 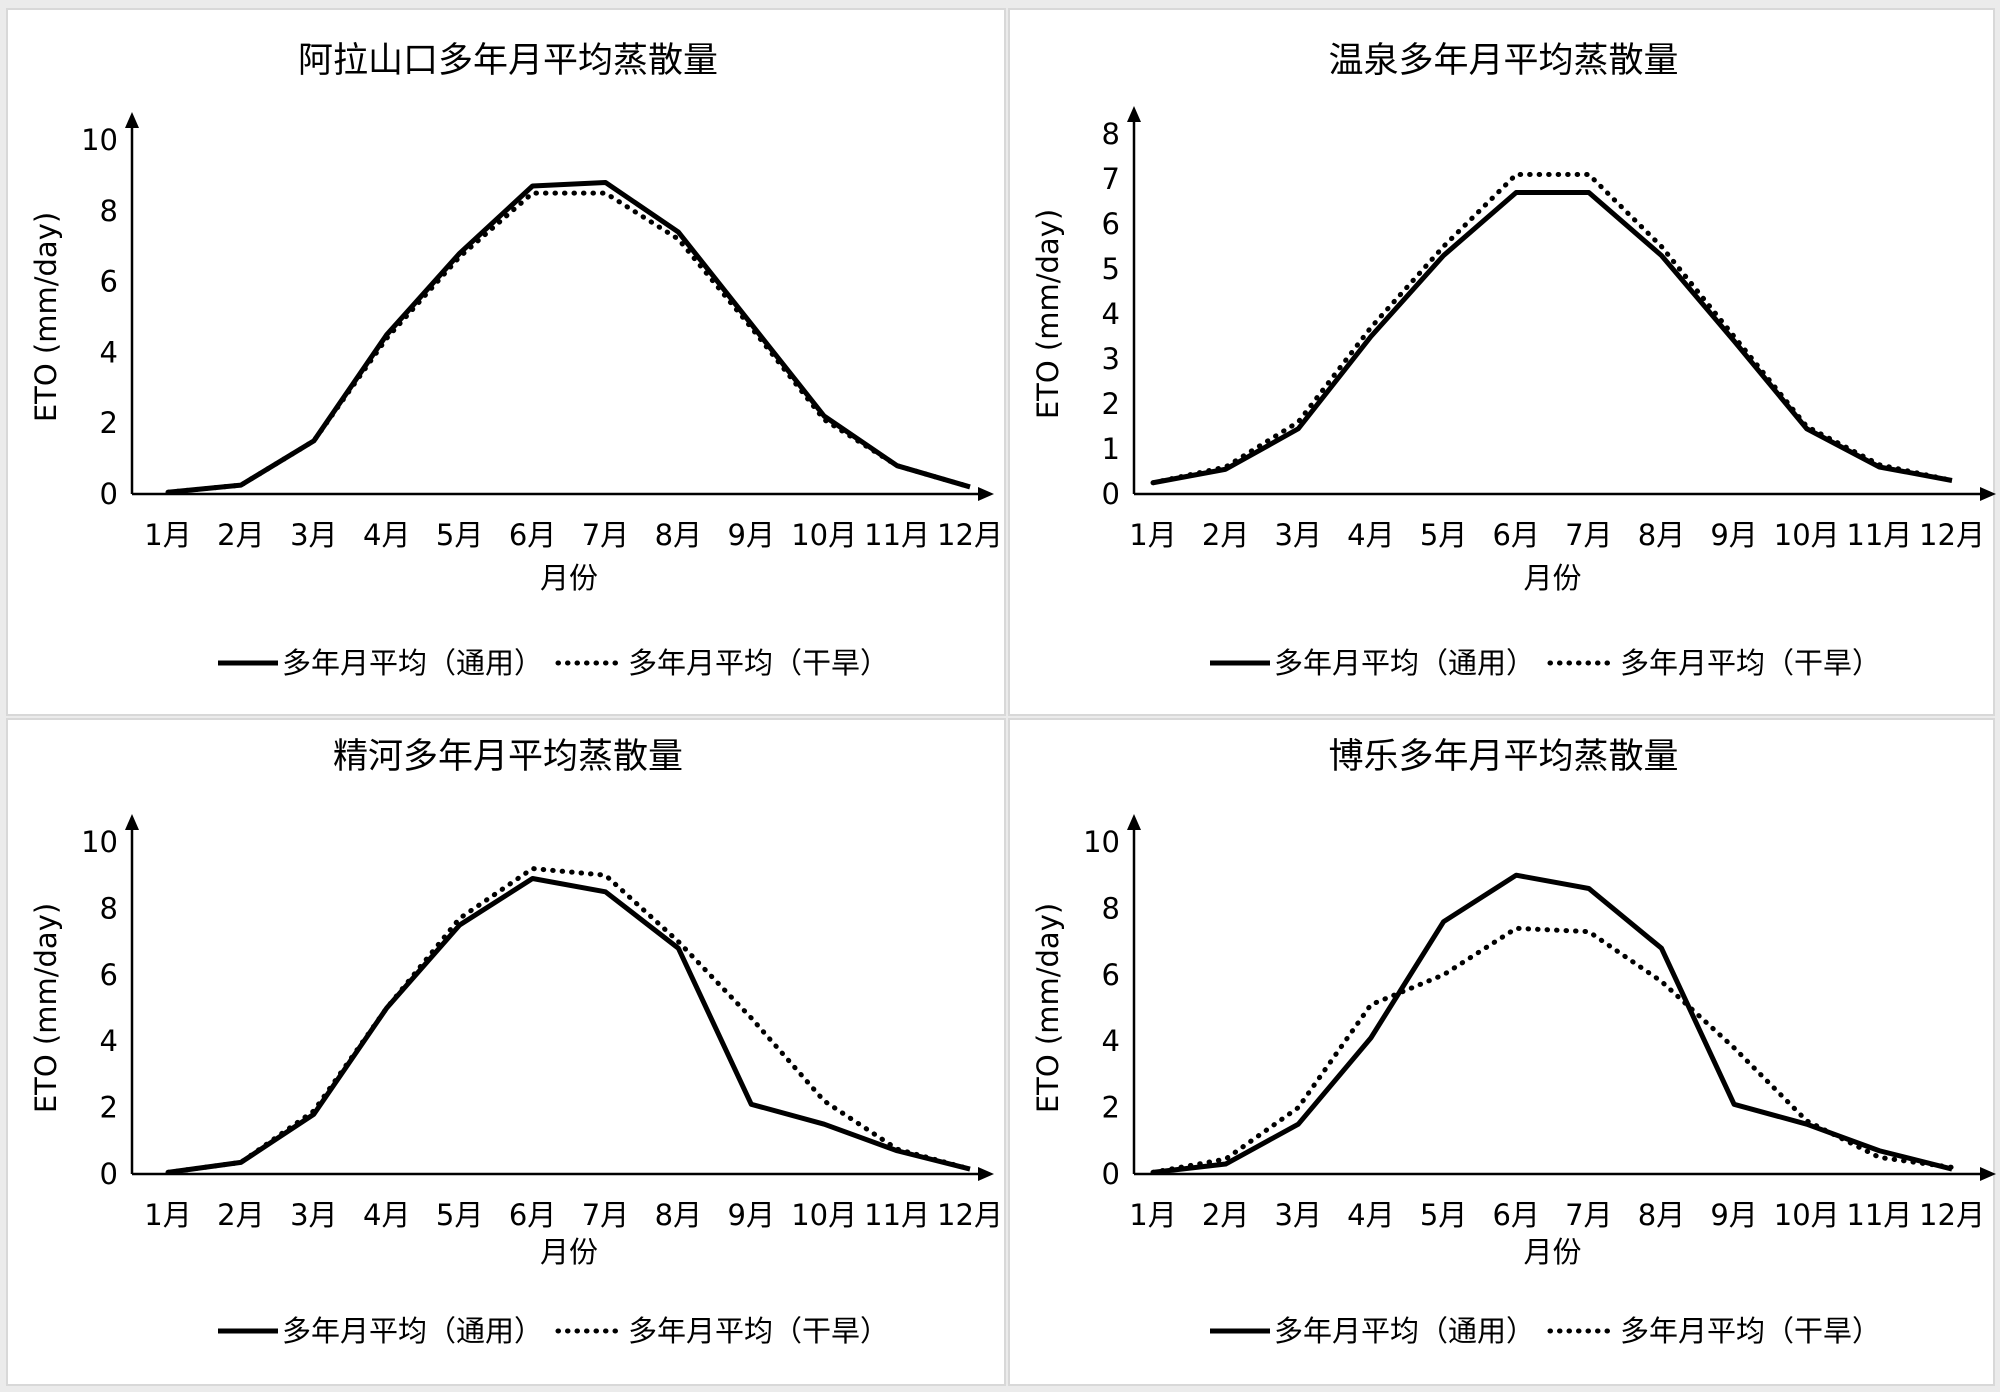 I want to click on chart-title: 温泉多年月平均蒸散量, so click(x=1503, y=61).